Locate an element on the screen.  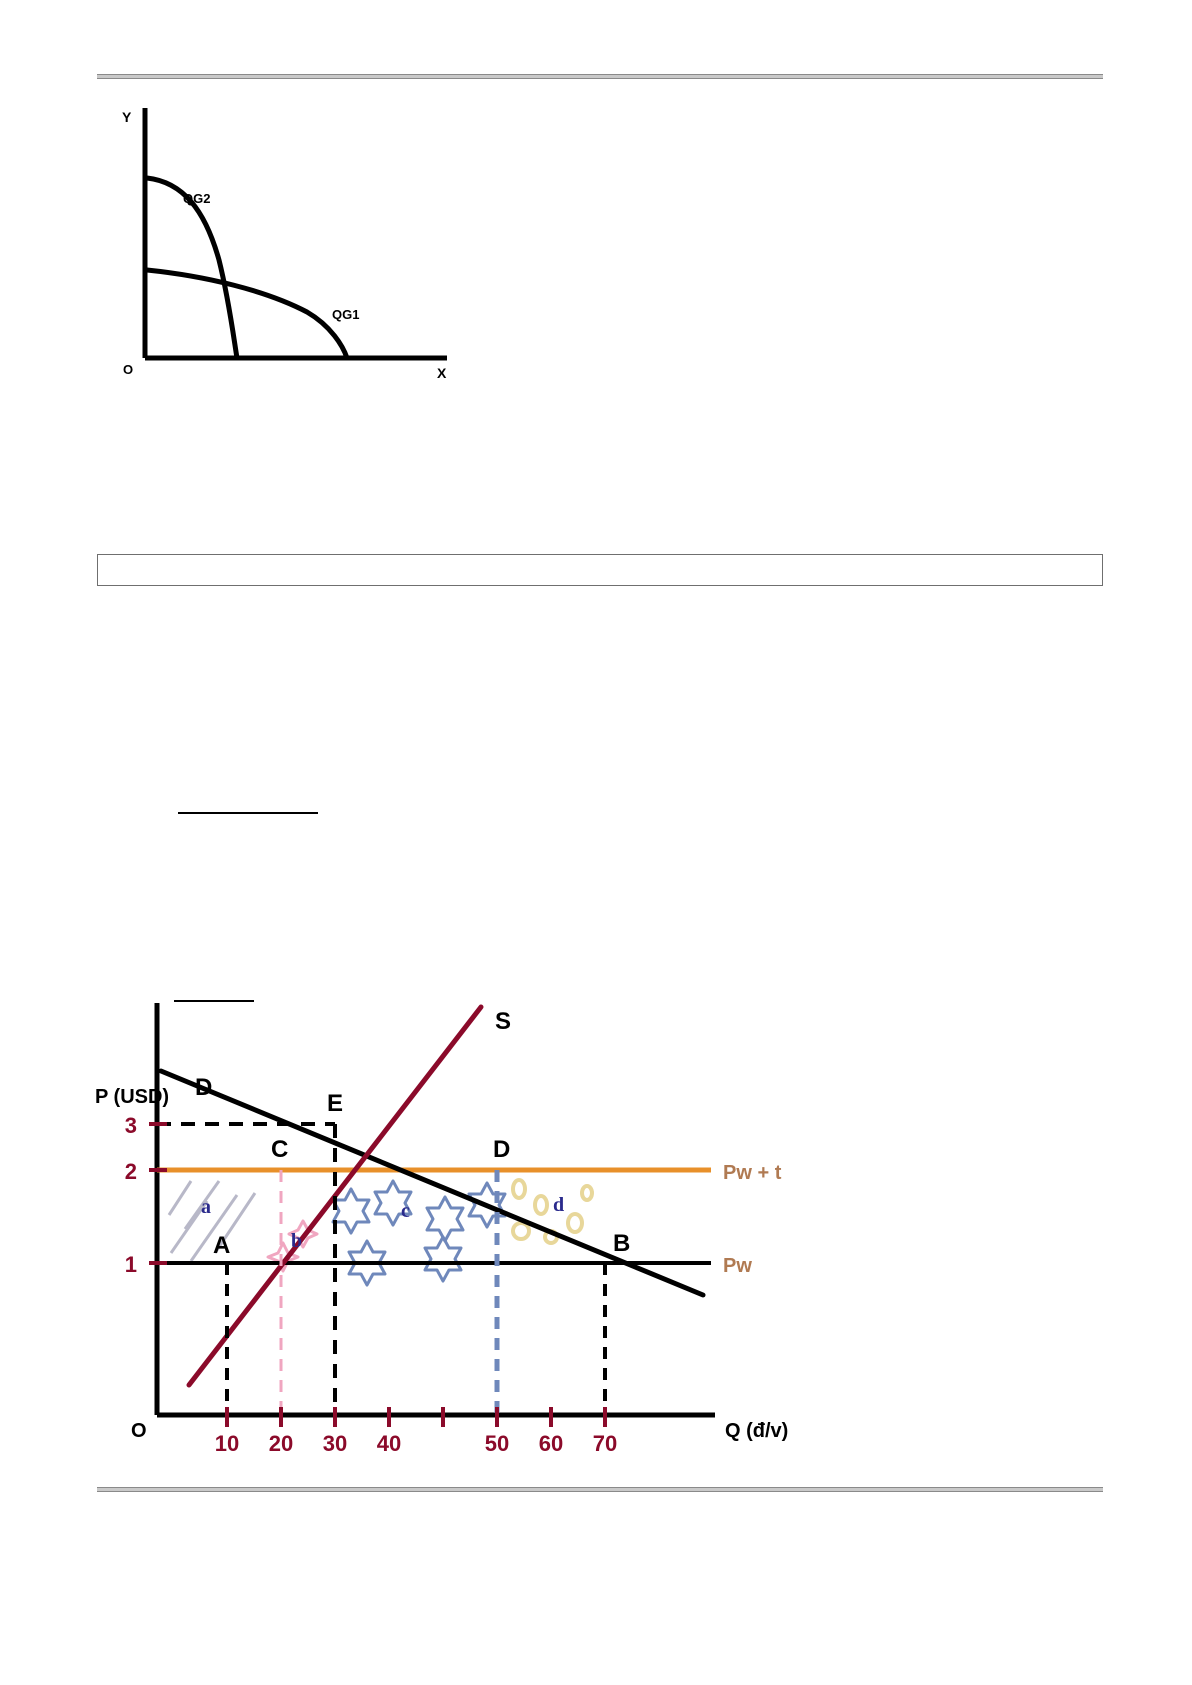
ppf-curve-qg2 is located at coordinates (192, 268).